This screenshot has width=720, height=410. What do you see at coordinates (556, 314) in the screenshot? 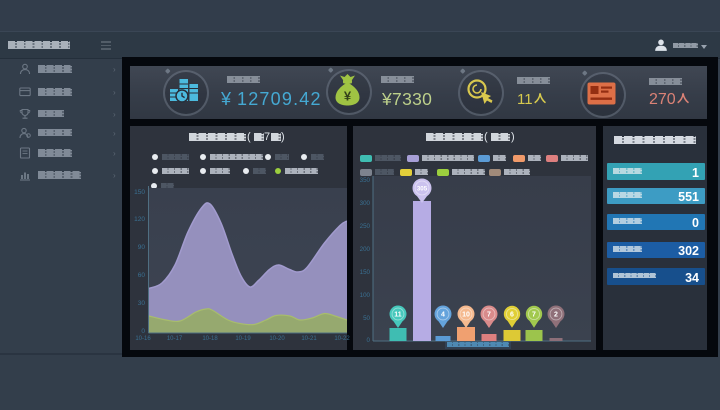
I see `svg-text: 2` at bounding box center [556, 314].